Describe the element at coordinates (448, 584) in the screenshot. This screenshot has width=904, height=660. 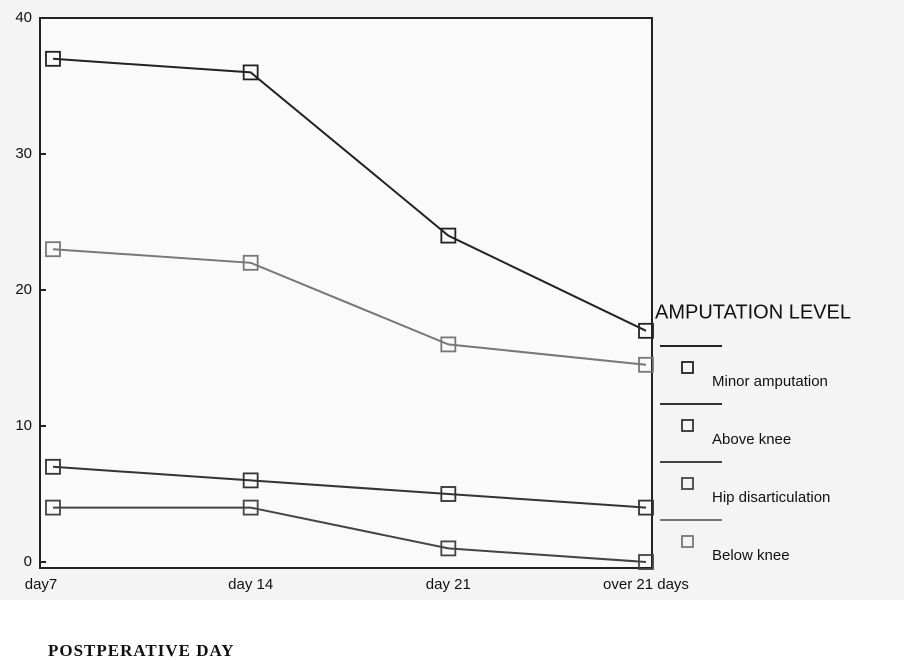
I see `x-tick-label: day 21` at that location.